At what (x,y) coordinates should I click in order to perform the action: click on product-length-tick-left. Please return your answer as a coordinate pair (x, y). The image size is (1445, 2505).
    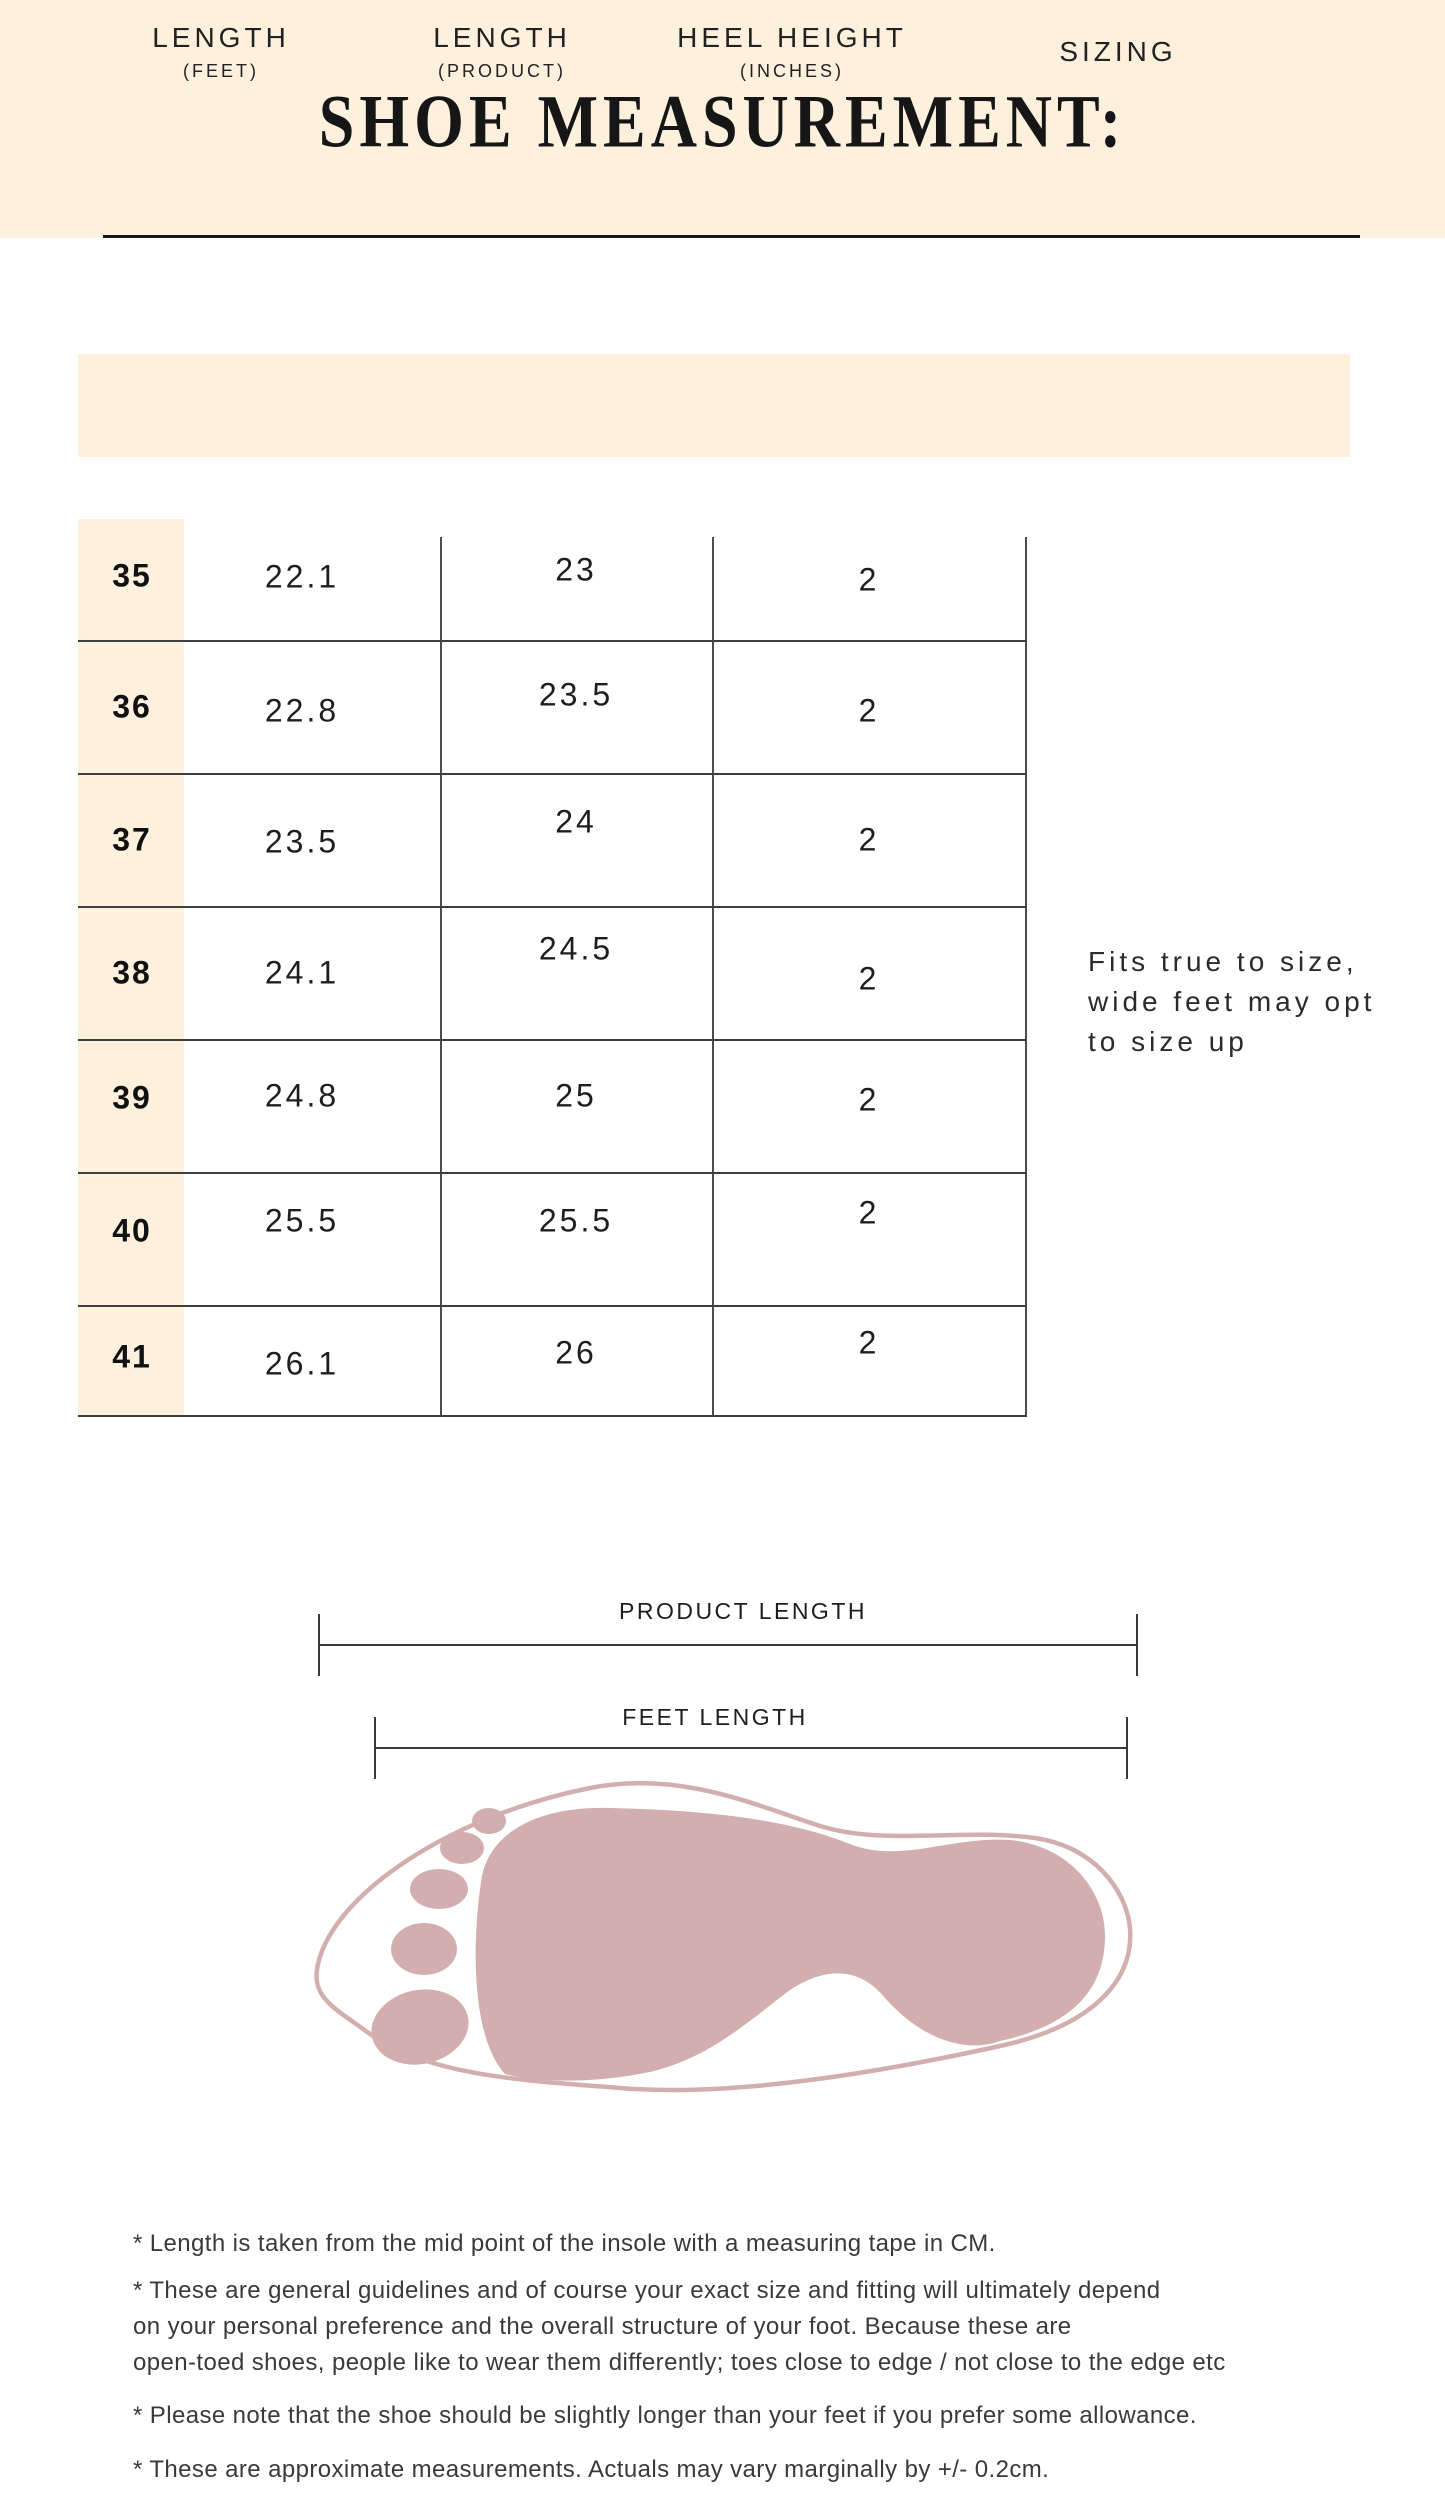
    Looking at the image, I should click on (319, 1645).